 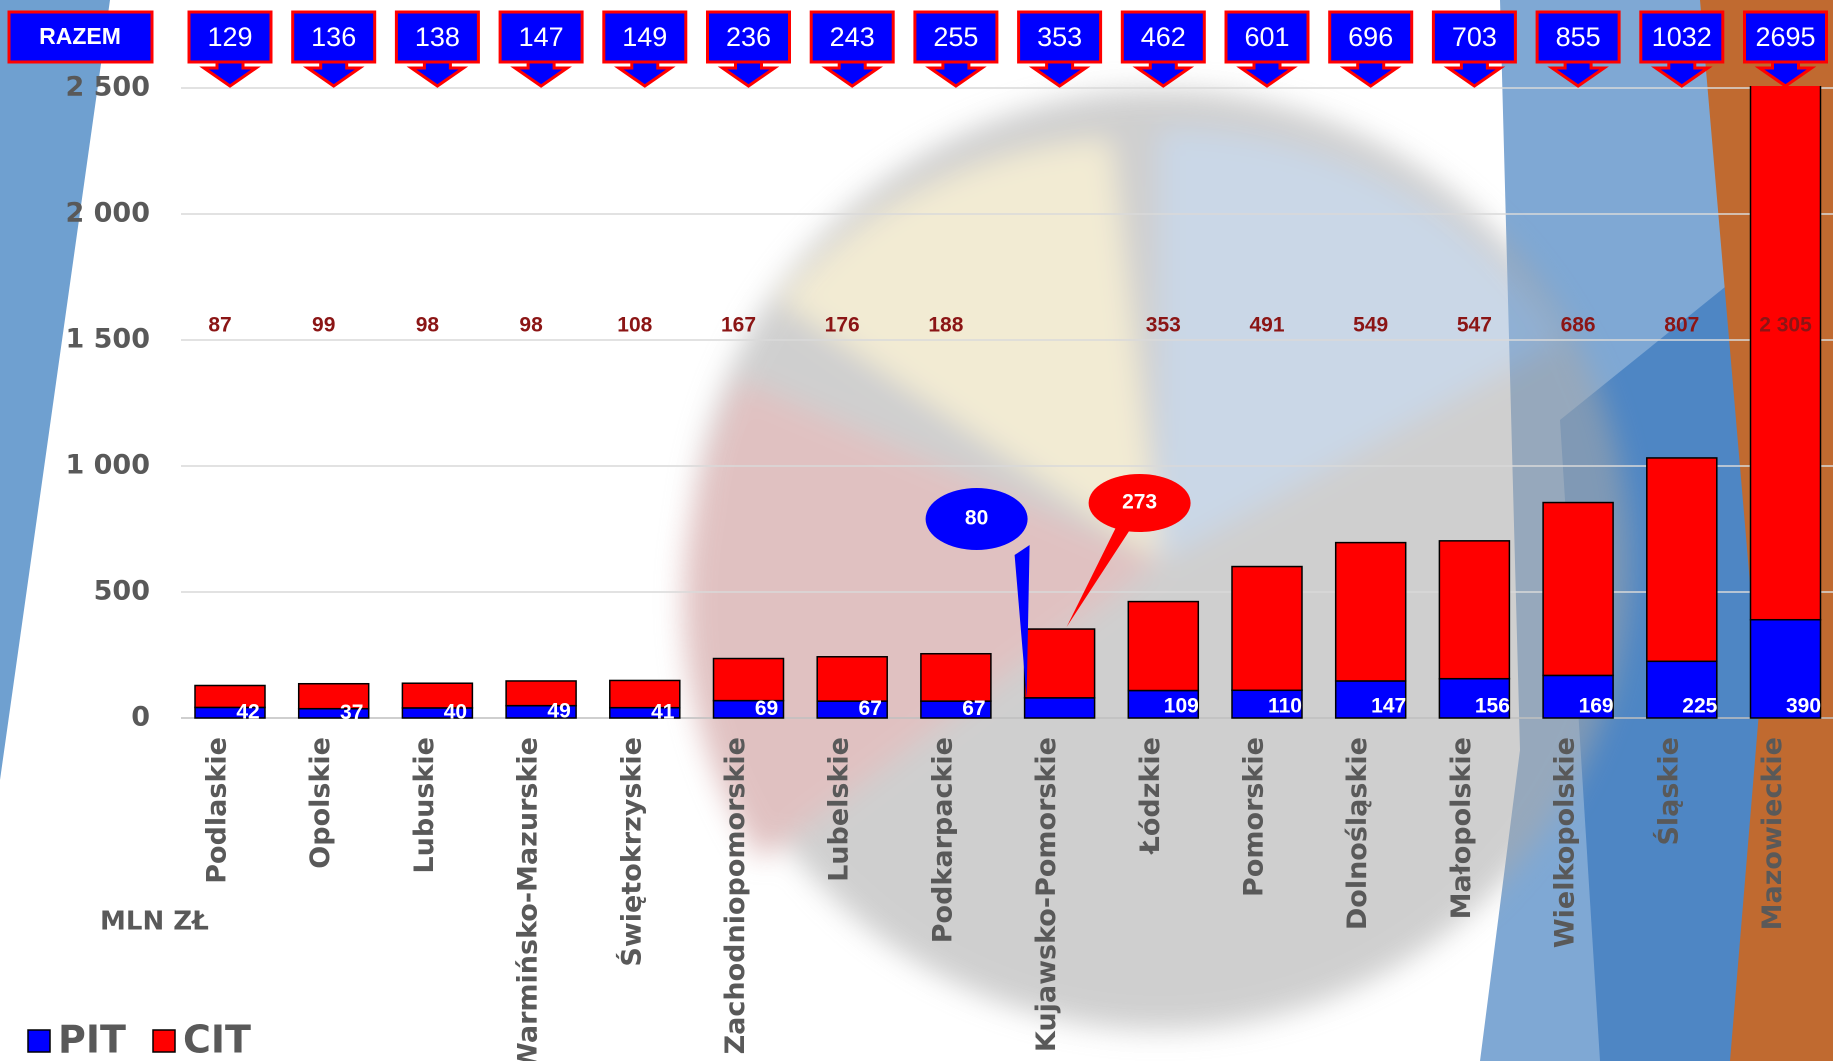 I want to click on x-tick-label: Pomorskie, so click(x=1254, y=817).